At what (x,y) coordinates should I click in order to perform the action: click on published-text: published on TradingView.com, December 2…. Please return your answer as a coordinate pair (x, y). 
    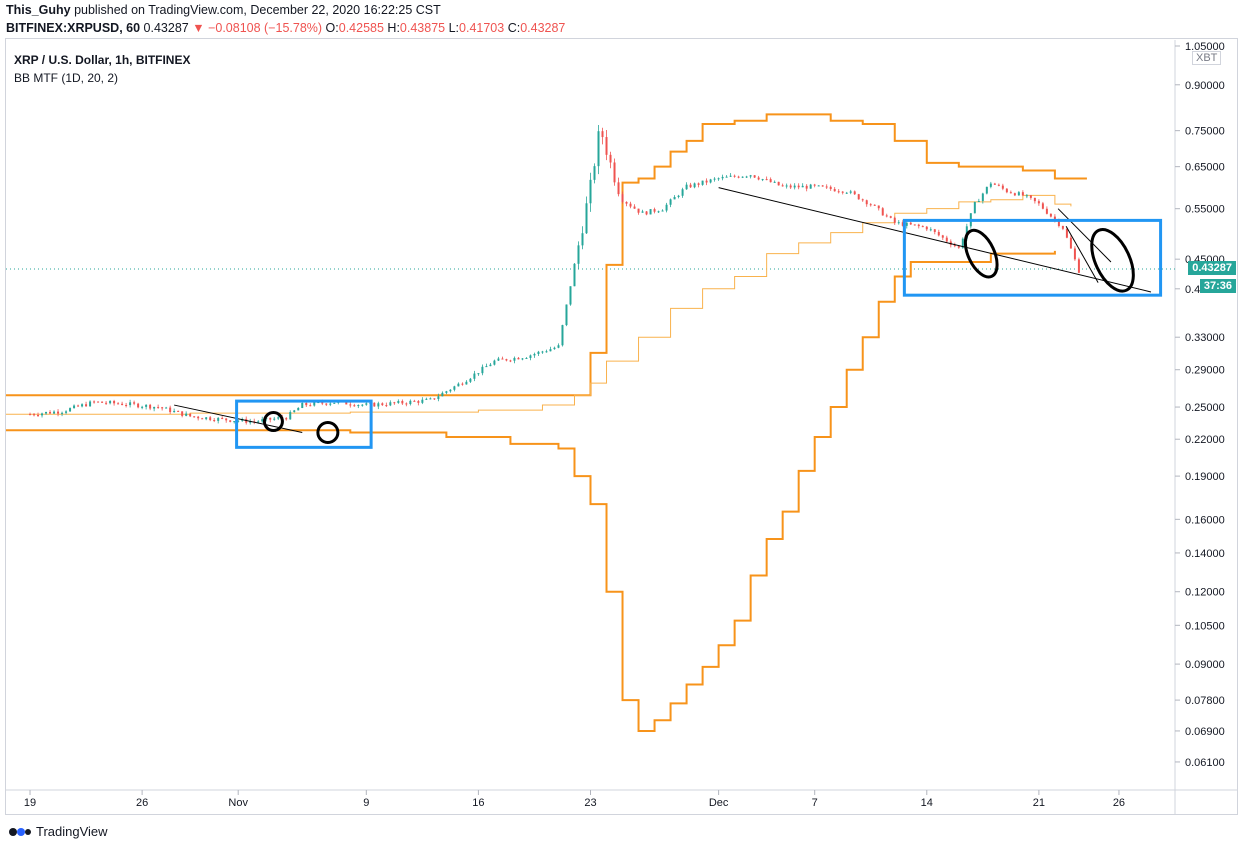
    Looking at the image, I should click on (257, 10).